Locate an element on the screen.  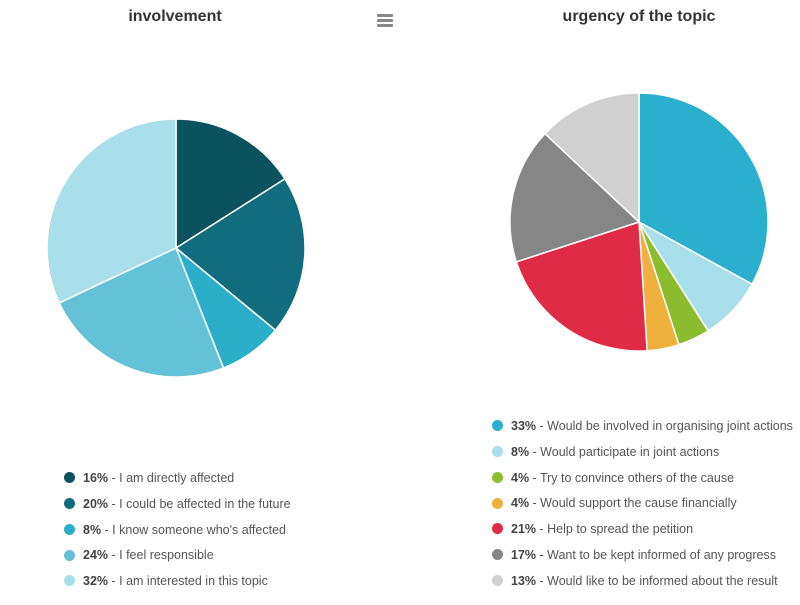
legend-percentage: 17% is located at coordinates (524, 554).